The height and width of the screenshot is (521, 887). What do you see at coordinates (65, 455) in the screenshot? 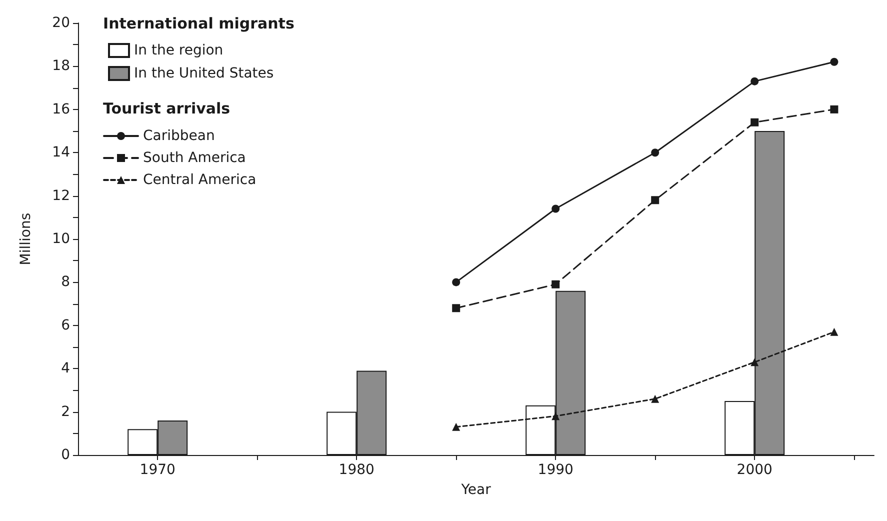
I see `y-tick-label: 0` at bounding box center [65, 455].